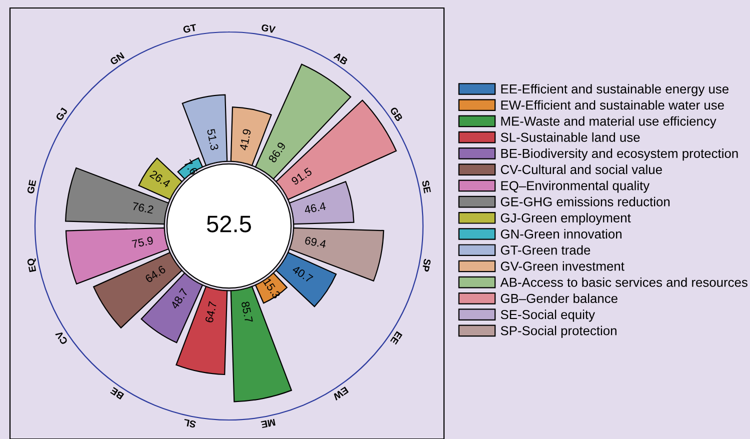  I want to click on category-label: EW, so click(340, 393).